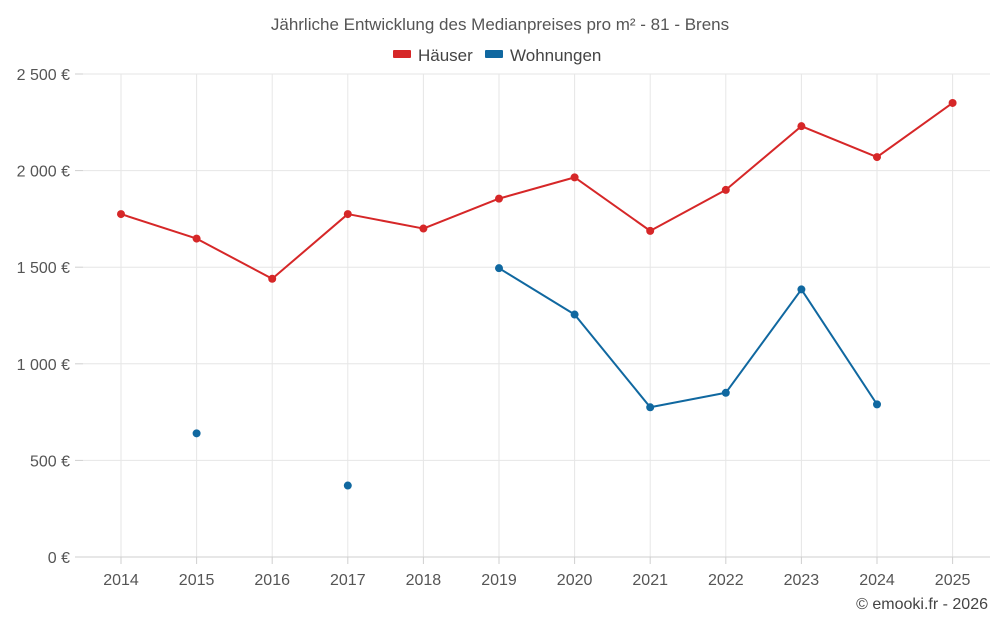  Describe the element at coordinates (423, 228) in the screenshot. I see `data-point-haeuser-2018` at that location.